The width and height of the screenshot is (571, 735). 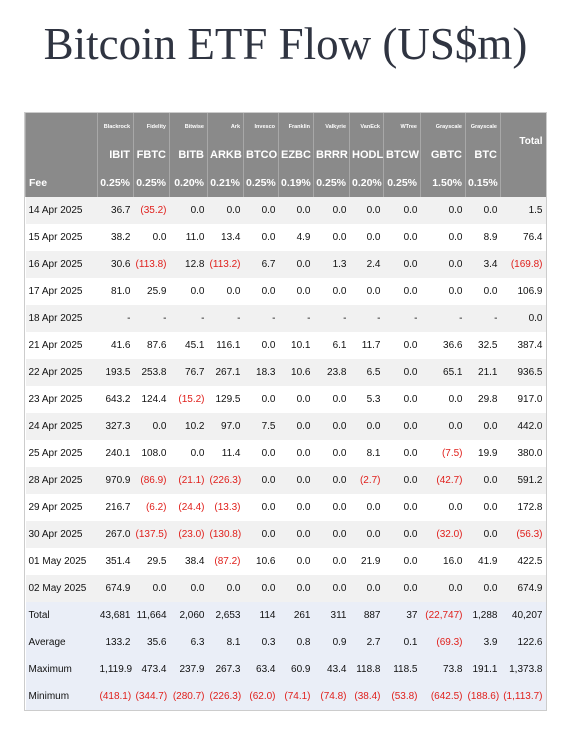 What do you see at coordinates (61, 318) in the screenshot?
I see `date: 18 Apr 2025` at bounding box center [61, 318].